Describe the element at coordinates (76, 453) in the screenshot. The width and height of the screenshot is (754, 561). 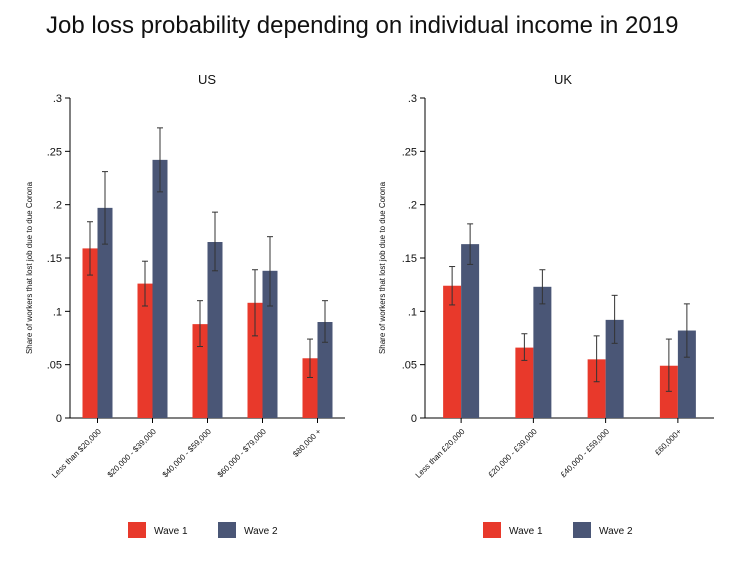
I see `us-x-tick-label: Less than $20,000` at that location.